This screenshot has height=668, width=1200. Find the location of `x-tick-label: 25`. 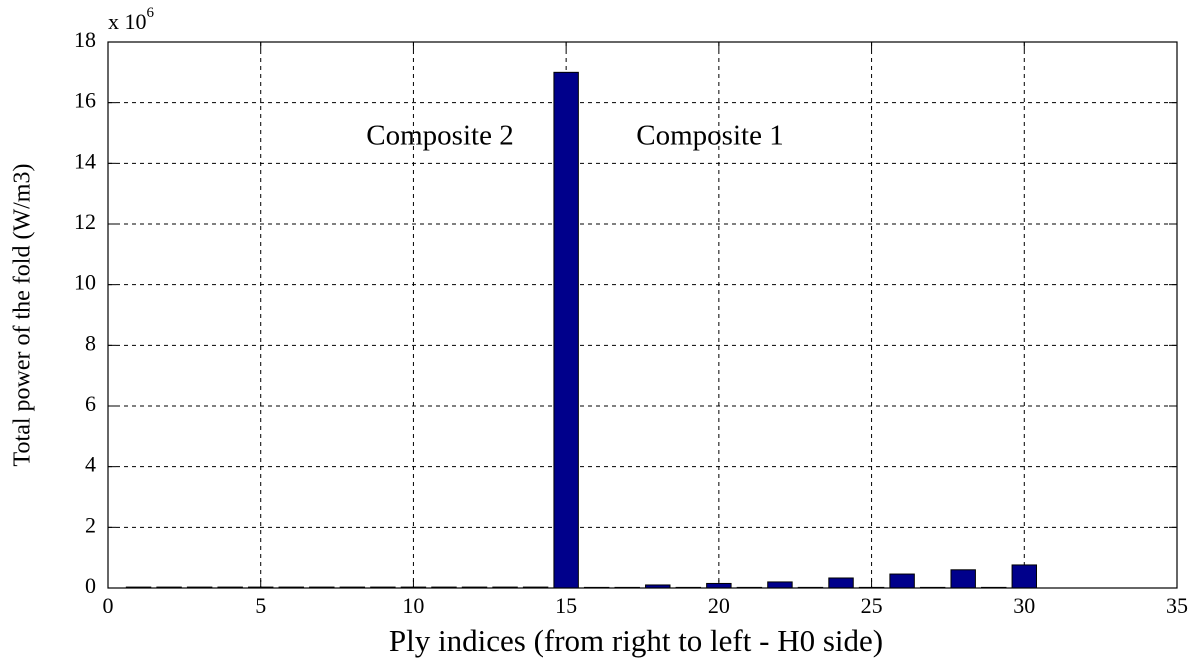

x-tick-label: 25 is located at coordinates (872, 605).